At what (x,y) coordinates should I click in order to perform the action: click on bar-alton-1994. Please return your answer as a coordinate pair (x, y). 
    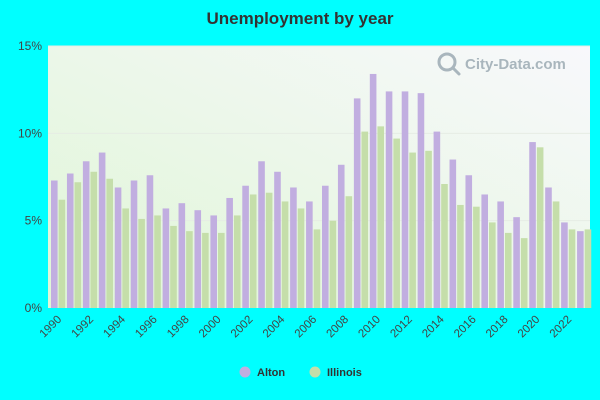
    Looking at the image, I should click on (118, 247).